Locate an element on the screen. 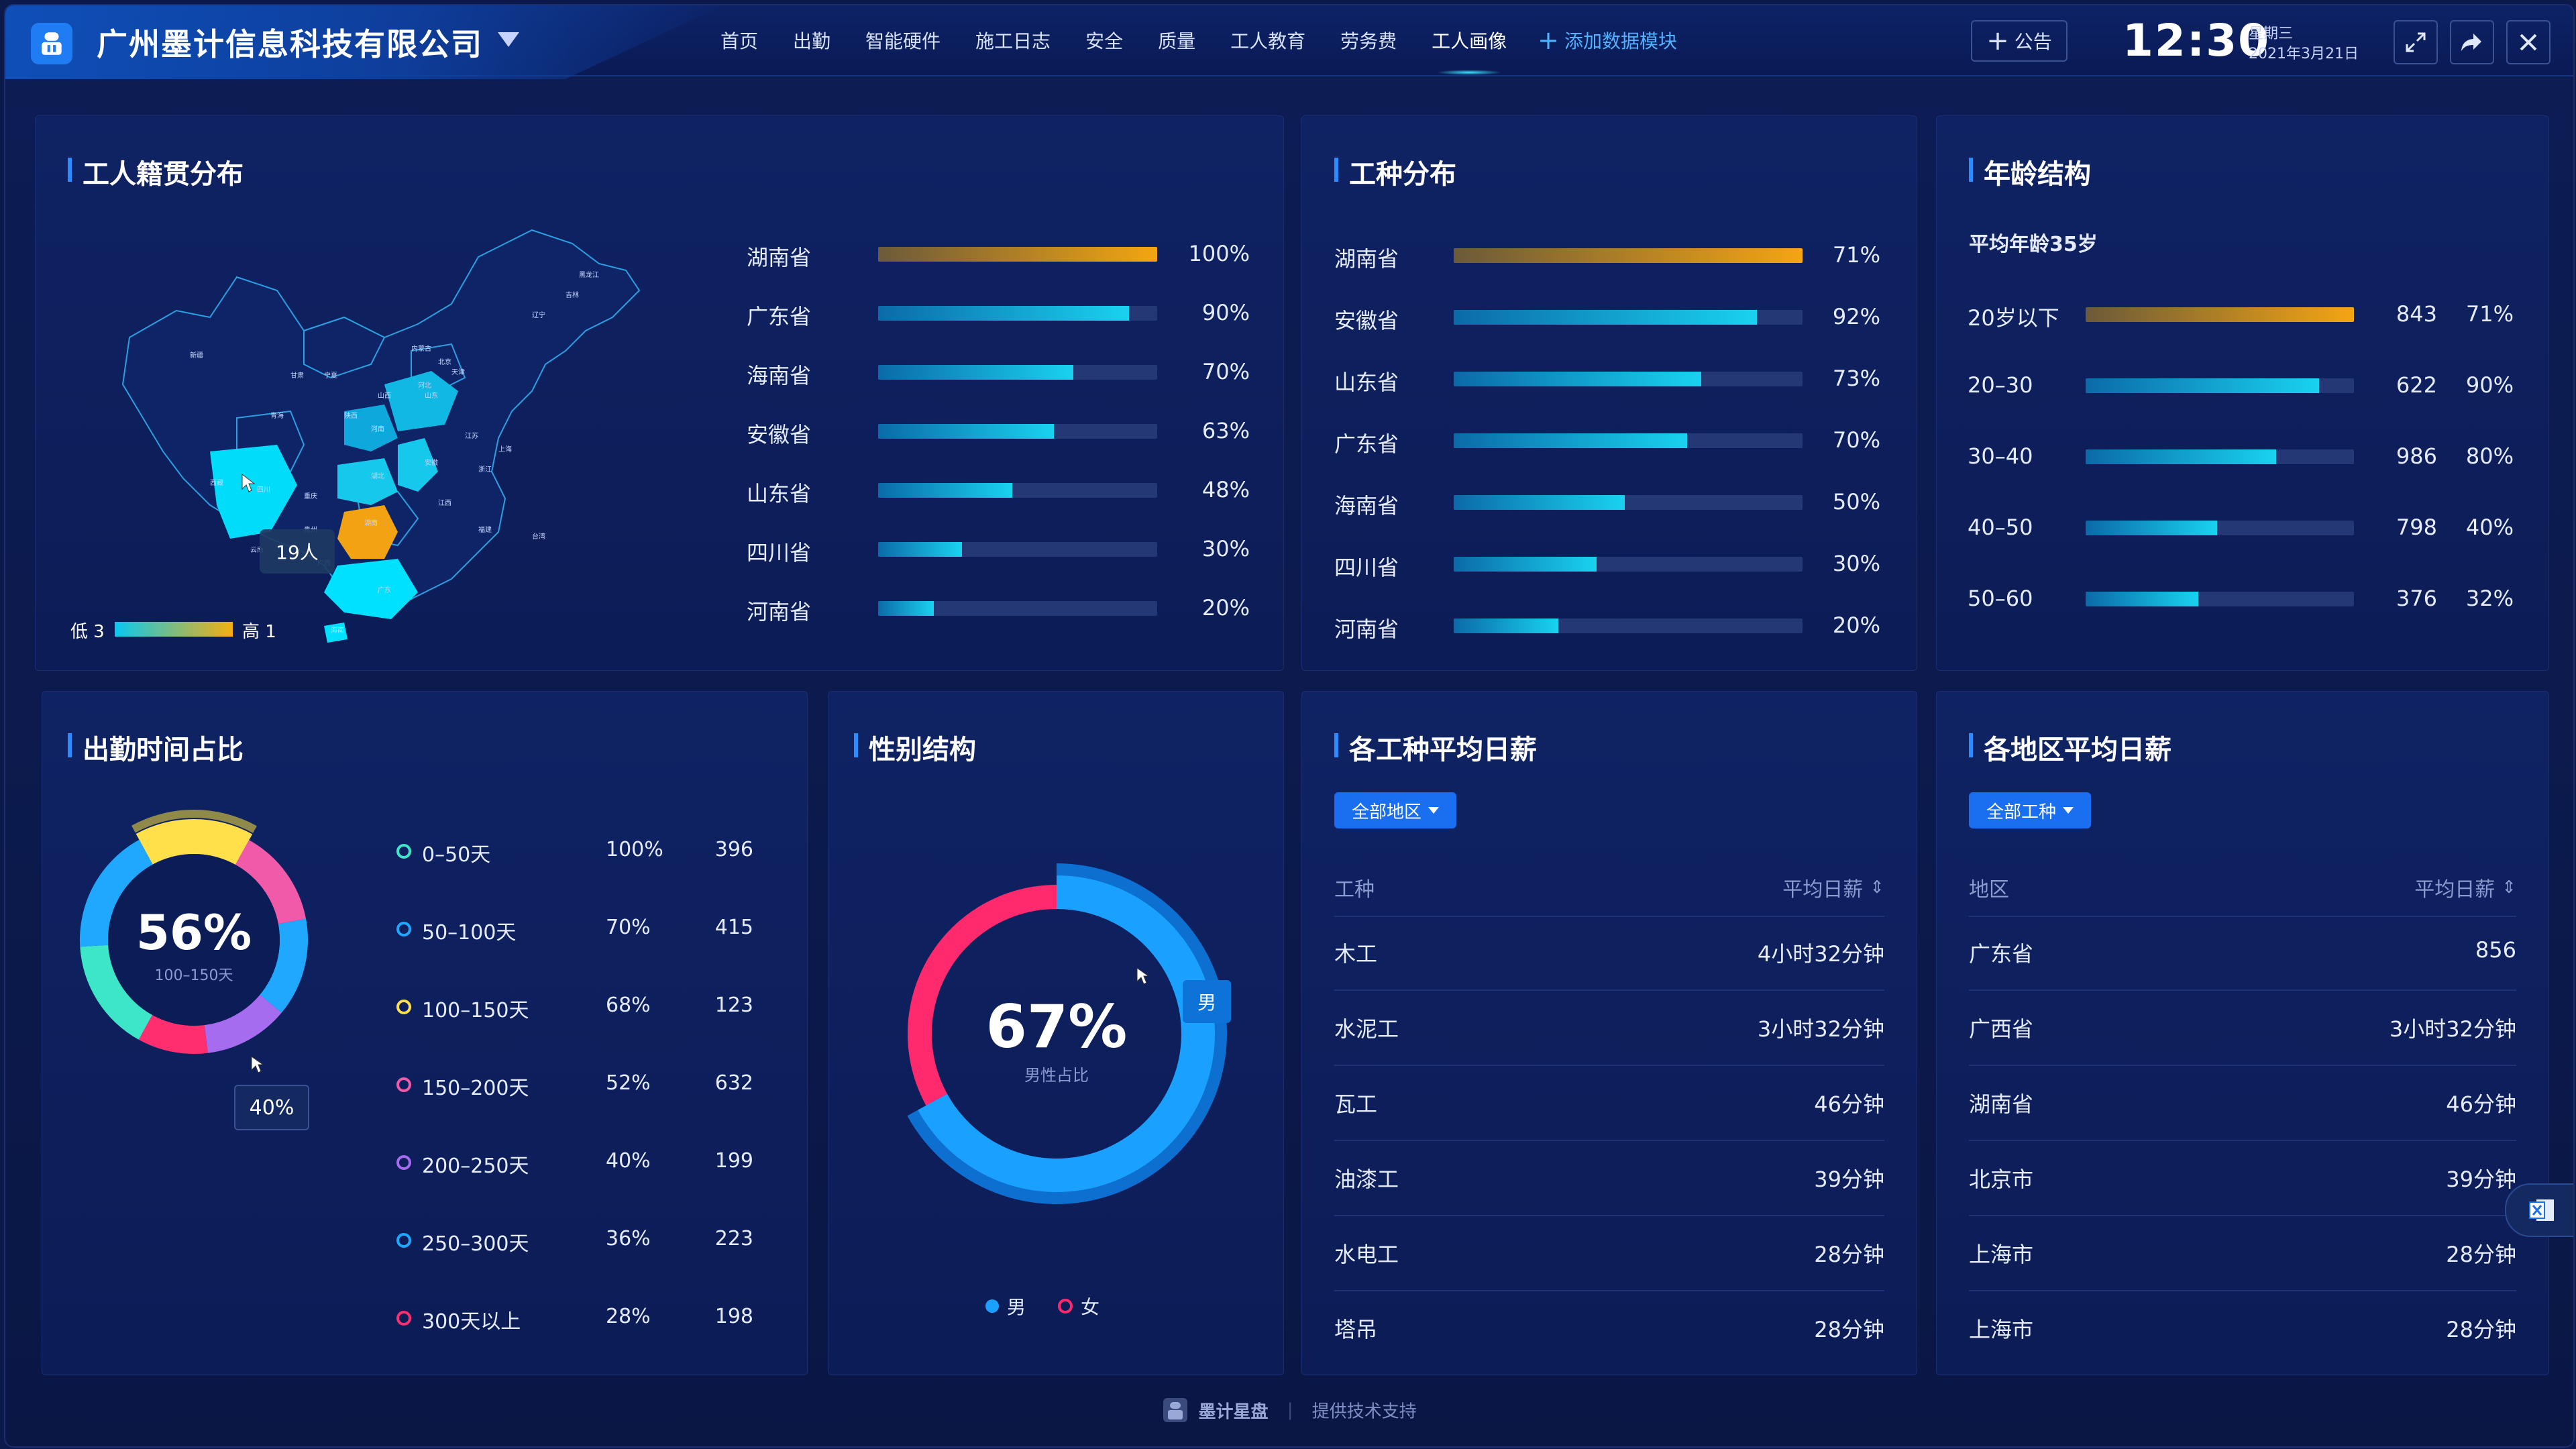  map-label: 青海 is located at coordinates (277, 415).